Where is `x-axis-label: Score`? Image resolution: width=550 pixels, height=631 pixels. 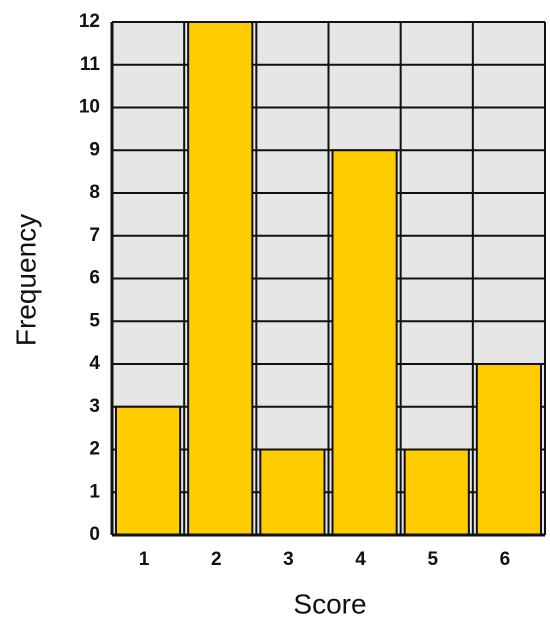
x-axis-label: Score is located at coordinates (329, 603).